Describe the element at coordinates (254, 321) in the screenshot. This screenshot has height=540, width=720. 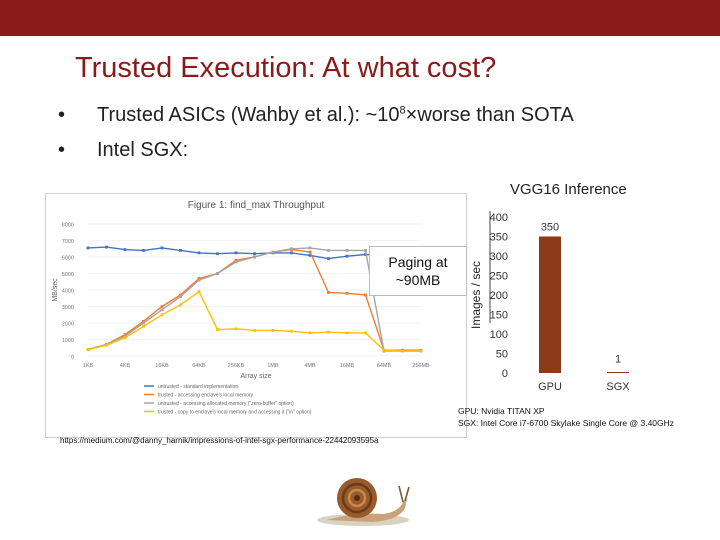
I see `screenshot-series-line` at that location.